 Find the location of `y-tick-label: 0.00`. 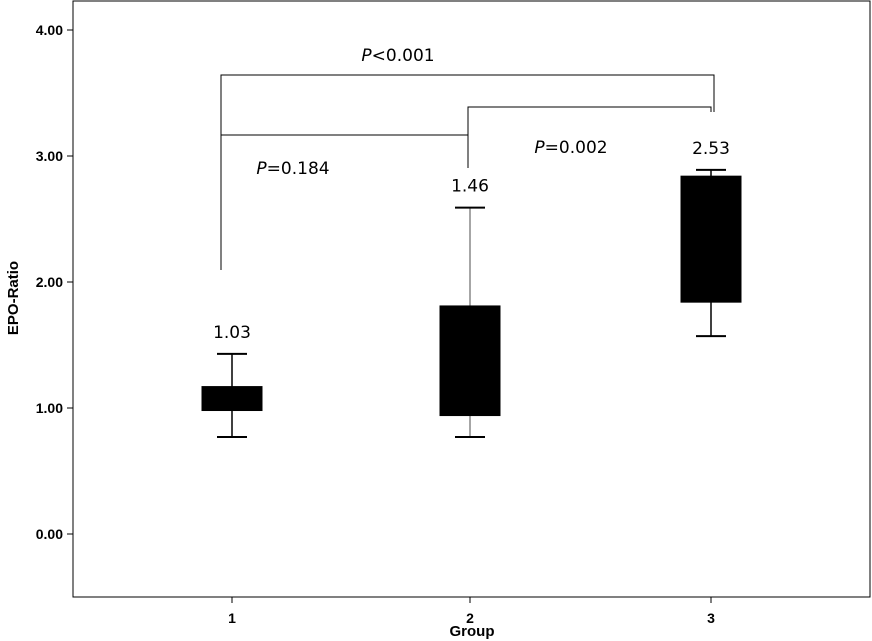

y-tick-label: 0.00 is located at coordinates (49, 534).